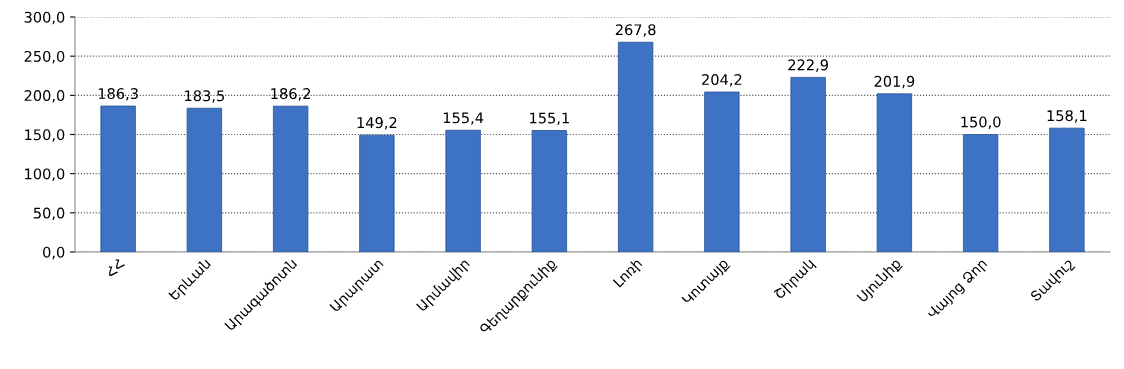 The height and width of the screenshot is (369, 1124). Describe the element at coordinates (549, 118) in the screenshot. I see `data-label: 155,1` at that location.